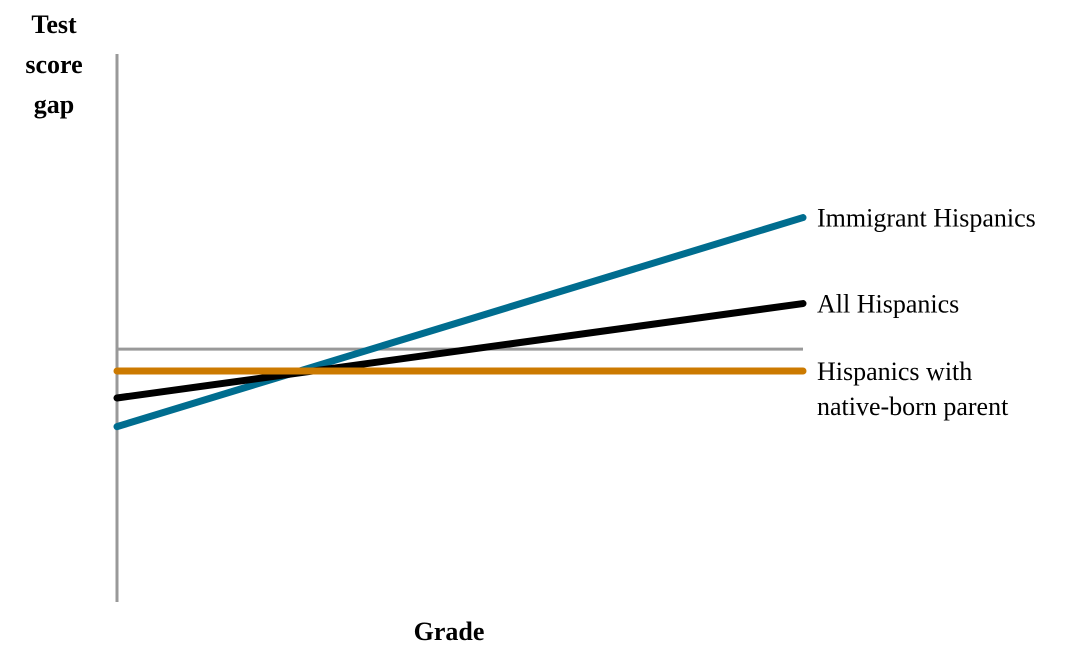  What do you see at coordinates (460, 351) in the screenshot?
I see `series-line-all-hispanics` at bounding box center [460, 351].